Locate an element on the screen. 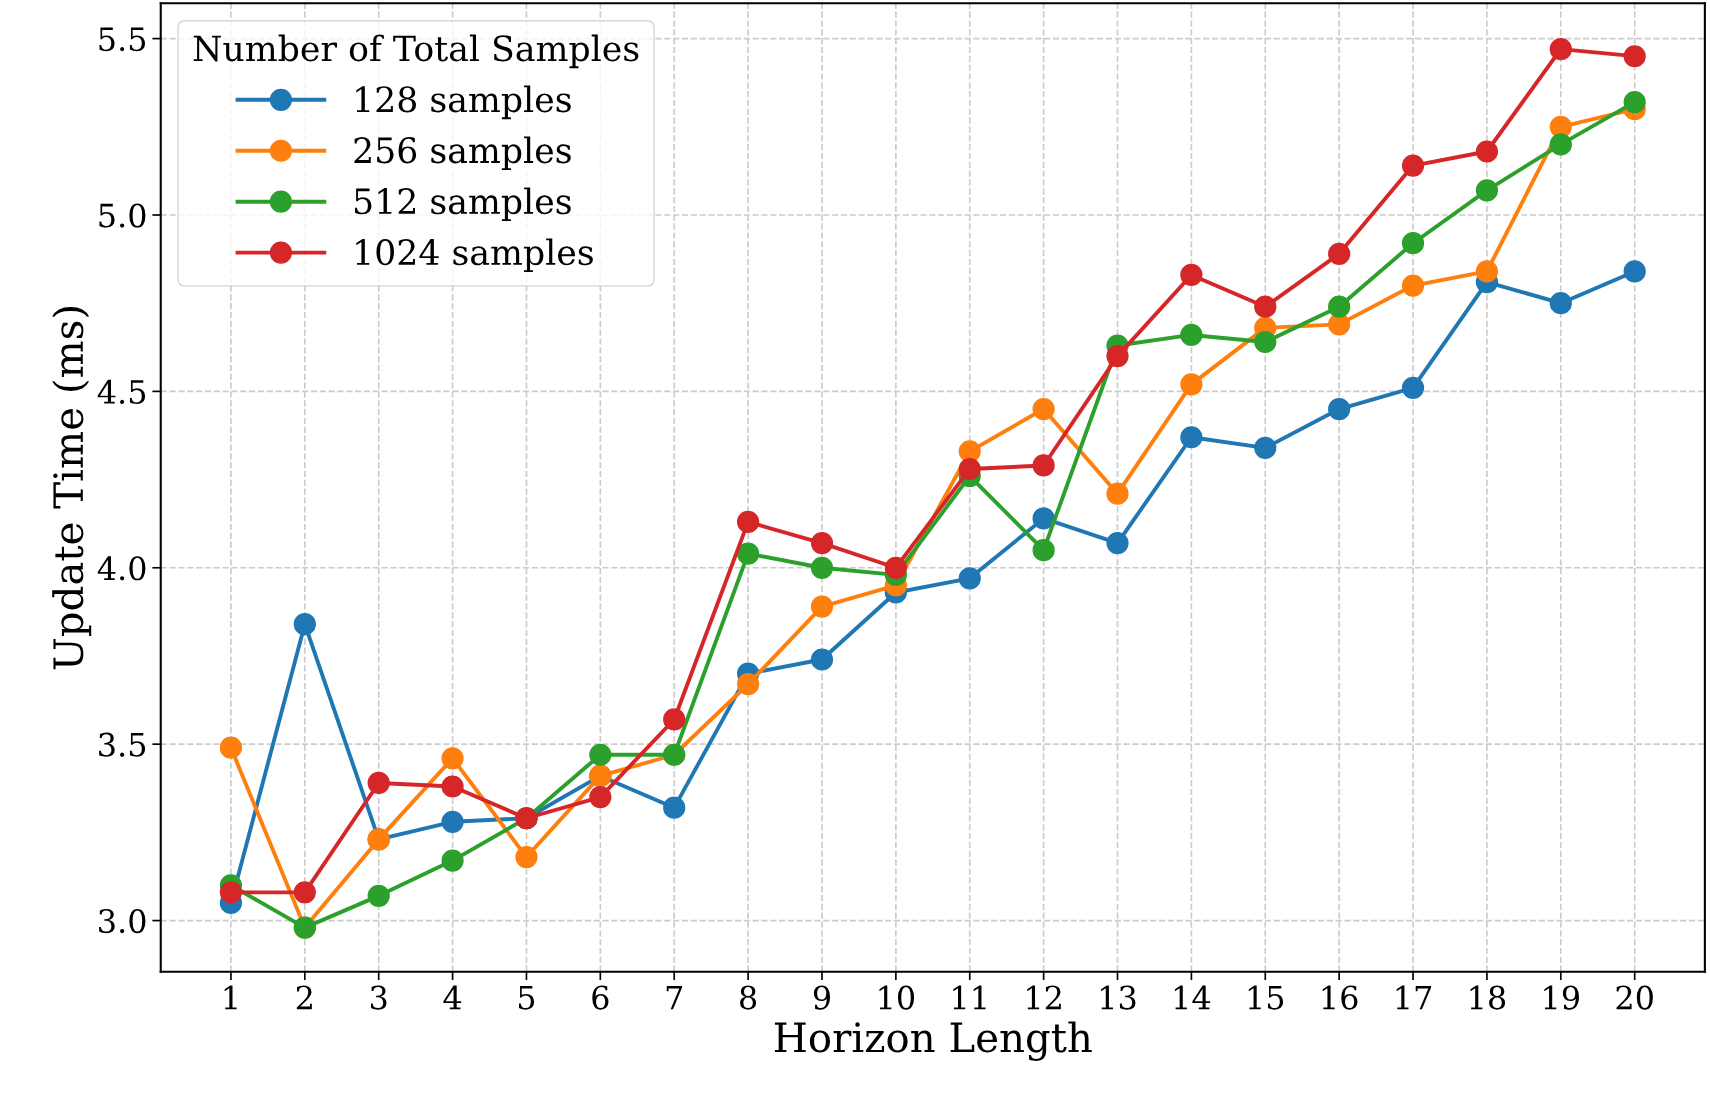  x-tick-label: 19 is located at coordinates (1561, 997).